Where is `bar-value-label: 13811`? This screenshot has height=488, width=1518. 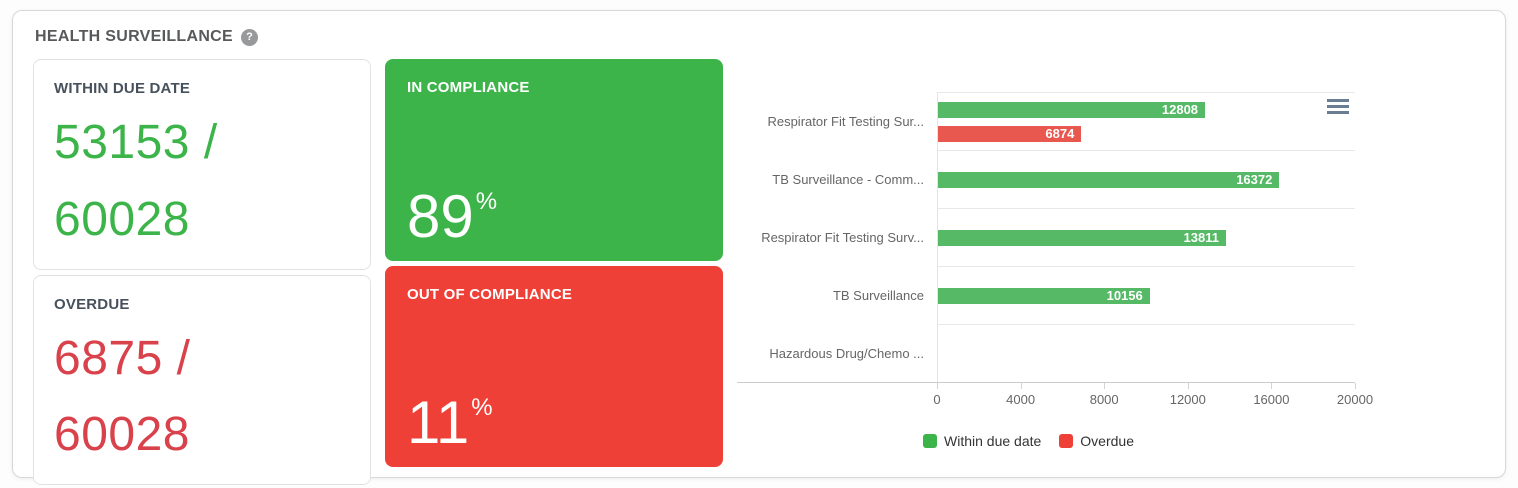 bar-value-label: 13811 is located at coordinates (1201, 237).